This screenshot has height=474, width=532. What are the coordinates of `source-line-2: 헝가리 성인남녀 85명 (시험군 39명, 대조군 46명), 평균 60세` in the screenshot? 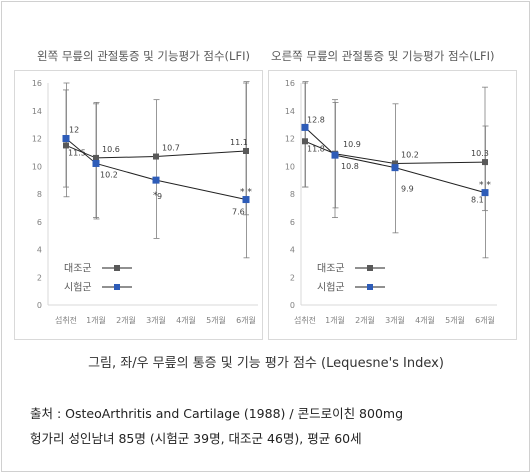 It's located at (196, 438).